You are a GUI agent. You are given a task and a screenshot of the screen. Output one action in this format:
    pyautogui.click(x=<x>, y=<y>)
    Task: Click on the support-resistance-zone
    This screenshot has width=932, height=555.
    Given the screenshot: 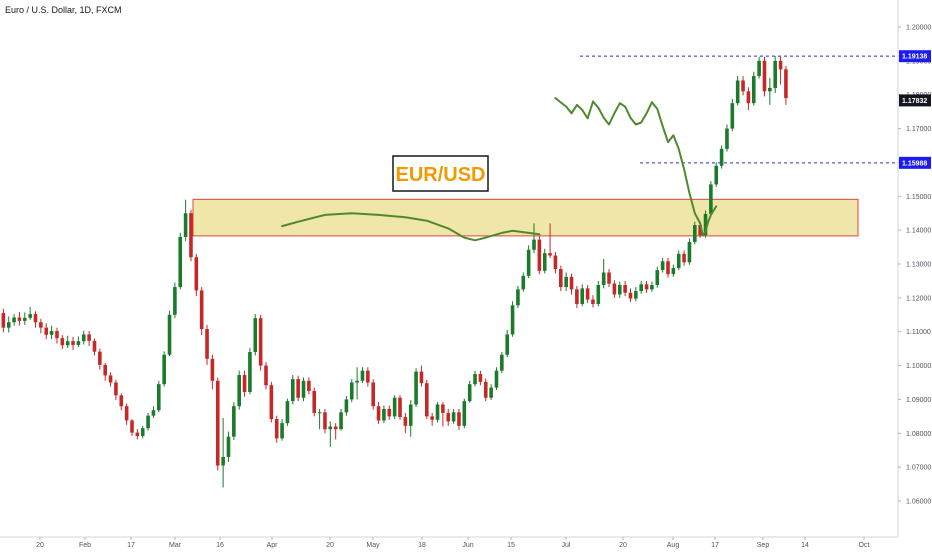 What is the action you would take?
    pyautogui.click(x=525, y=217)
    